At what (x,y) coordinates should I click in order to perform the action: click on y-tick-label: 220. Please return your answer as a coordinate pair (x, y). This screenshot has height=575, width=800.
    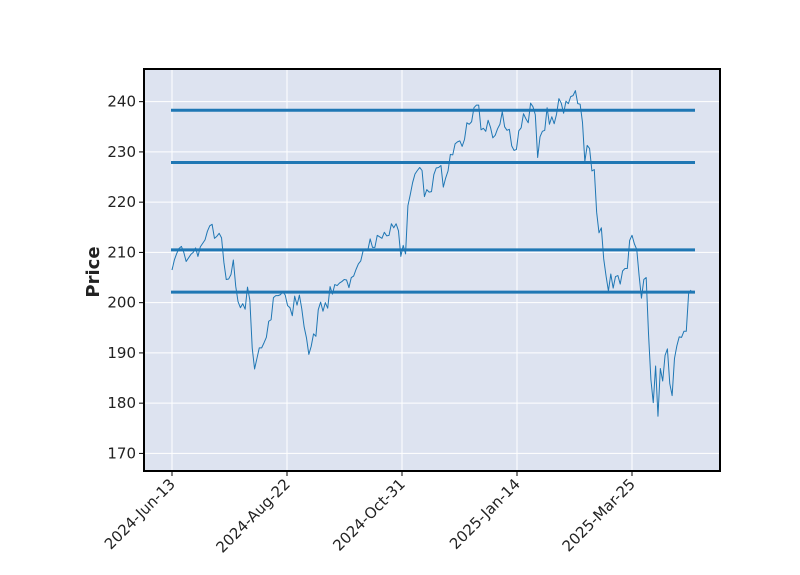
    Looking at the image, I should click on (121, 202).